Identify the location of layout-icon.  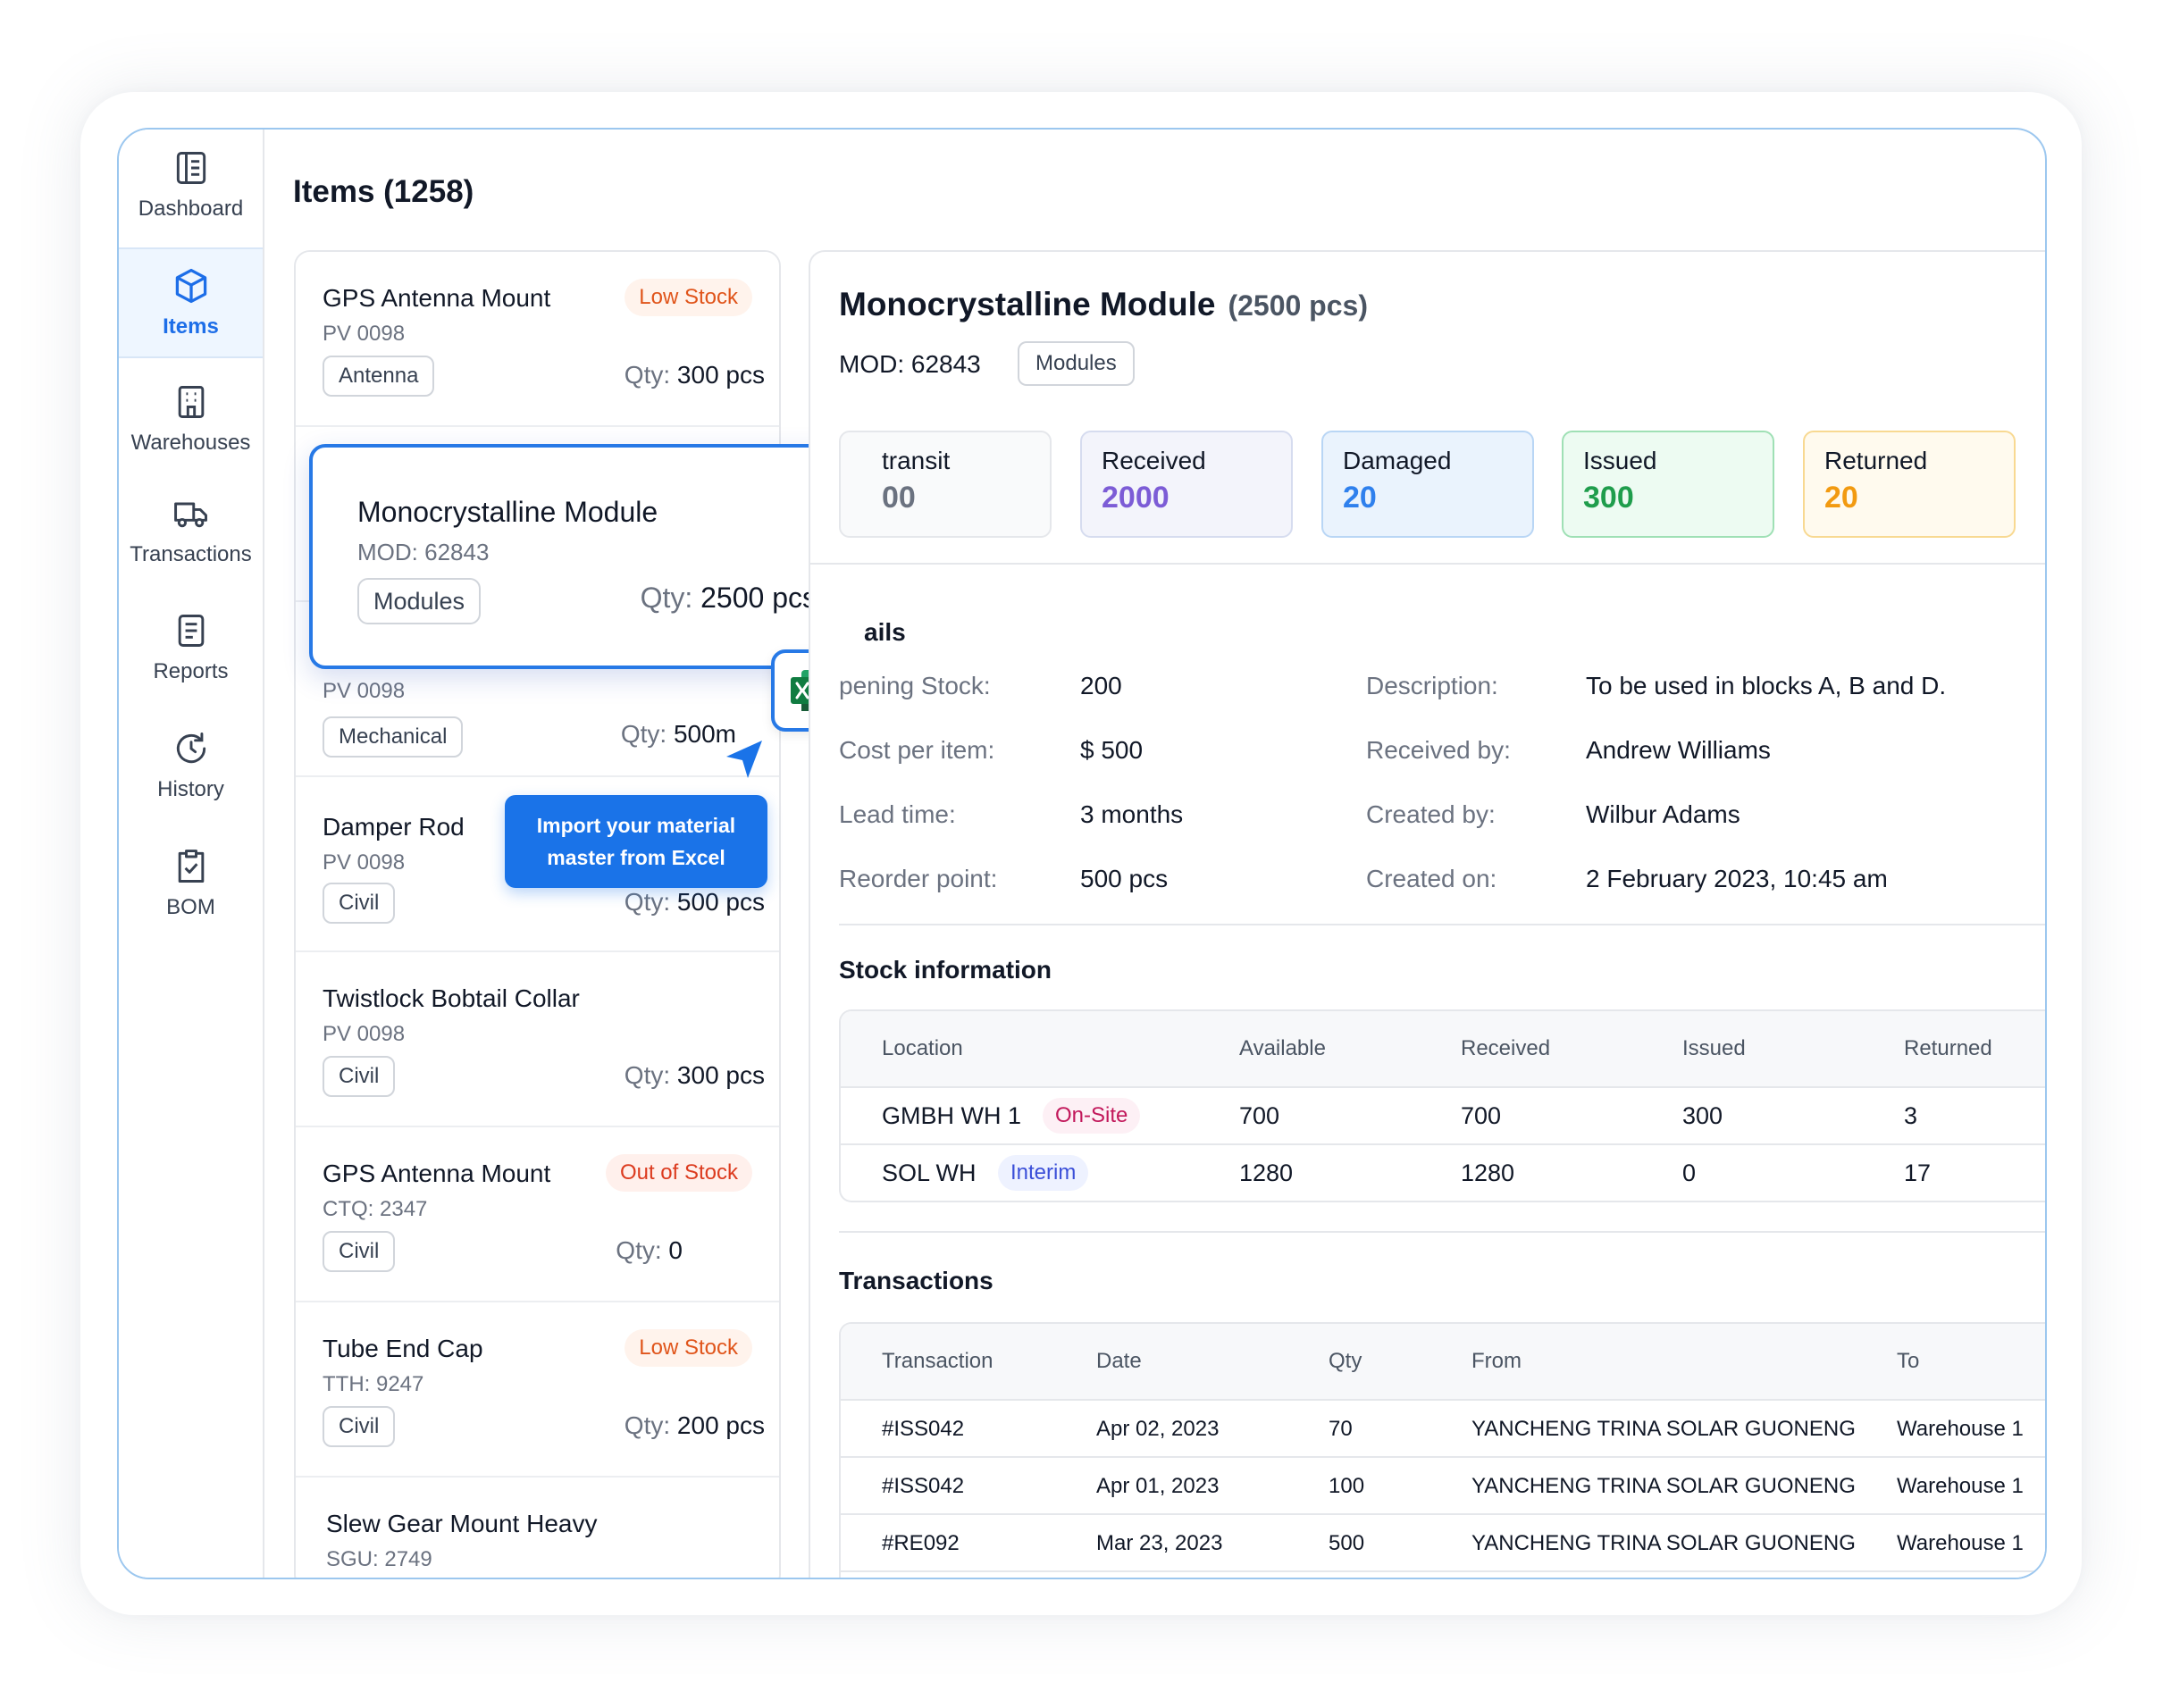
(190, 168).